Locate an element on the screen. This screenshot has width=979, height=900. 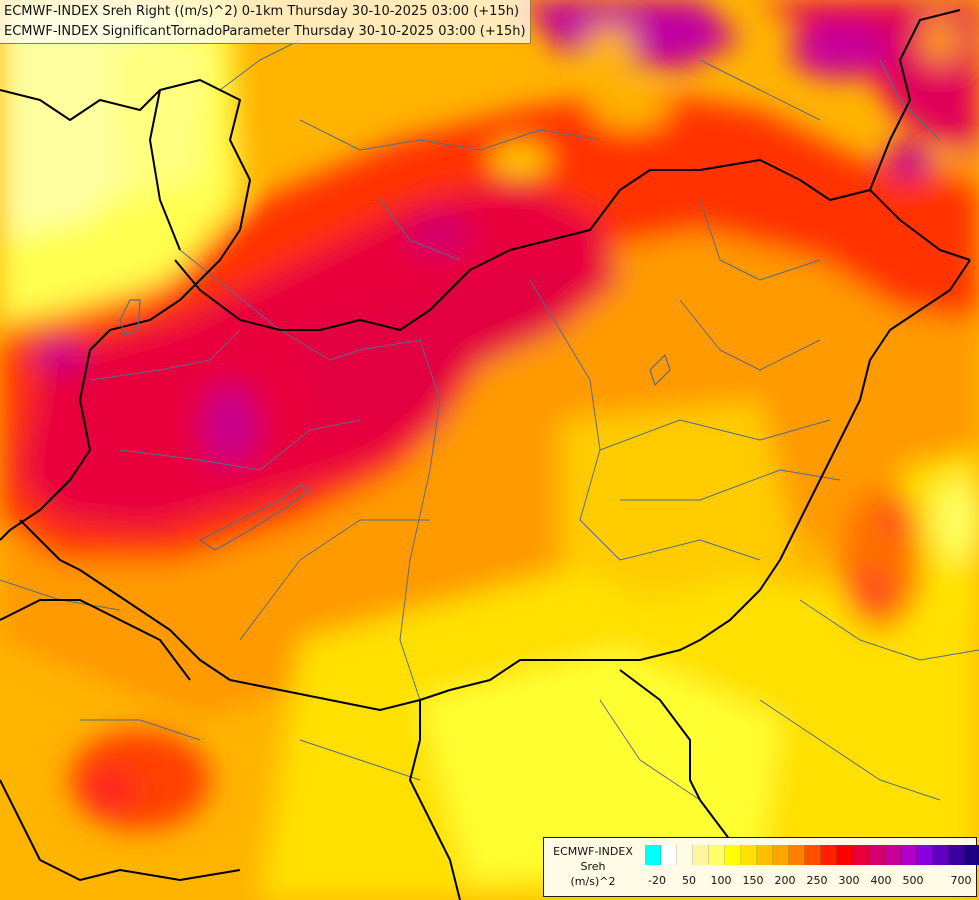
legend-tick: 250 is located at coordinates (817, 880).